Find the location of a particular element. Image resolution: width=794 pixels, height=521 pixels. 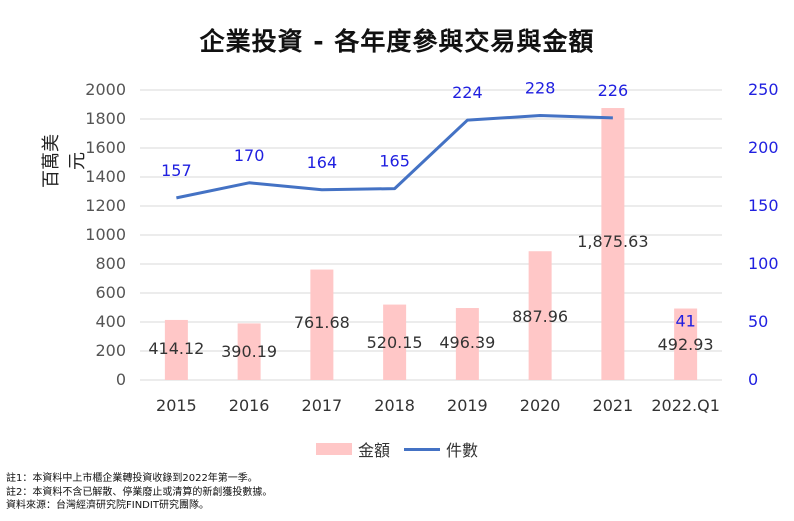

bar-data-label: 496.39 is located at coordinates (467, 342).